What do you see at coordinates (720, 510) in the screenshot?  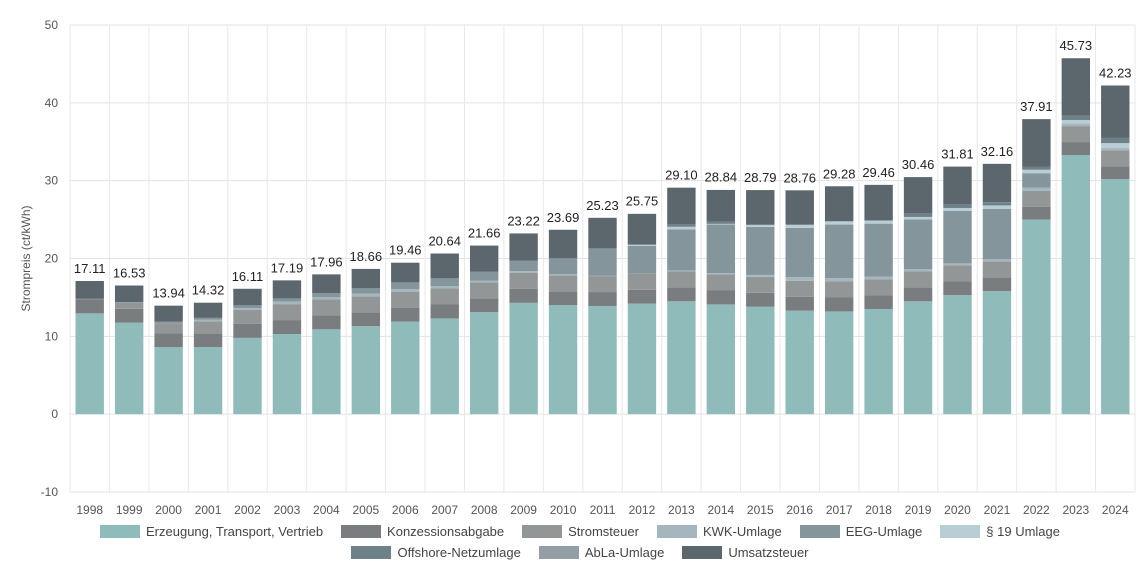 I see `x-tick-label: 2014` at bounding box center [720, 510].